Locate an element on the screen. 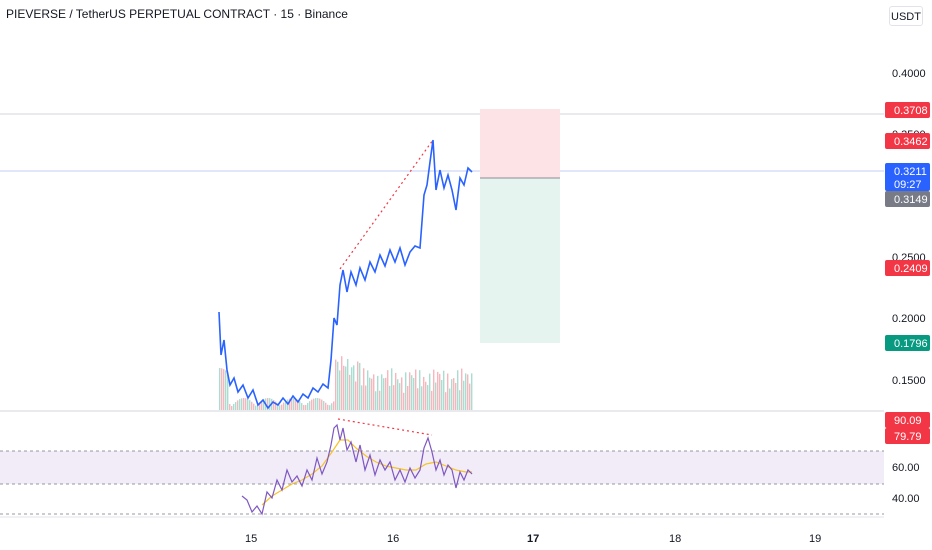  rsi-line is located at coordinates (357, 469).